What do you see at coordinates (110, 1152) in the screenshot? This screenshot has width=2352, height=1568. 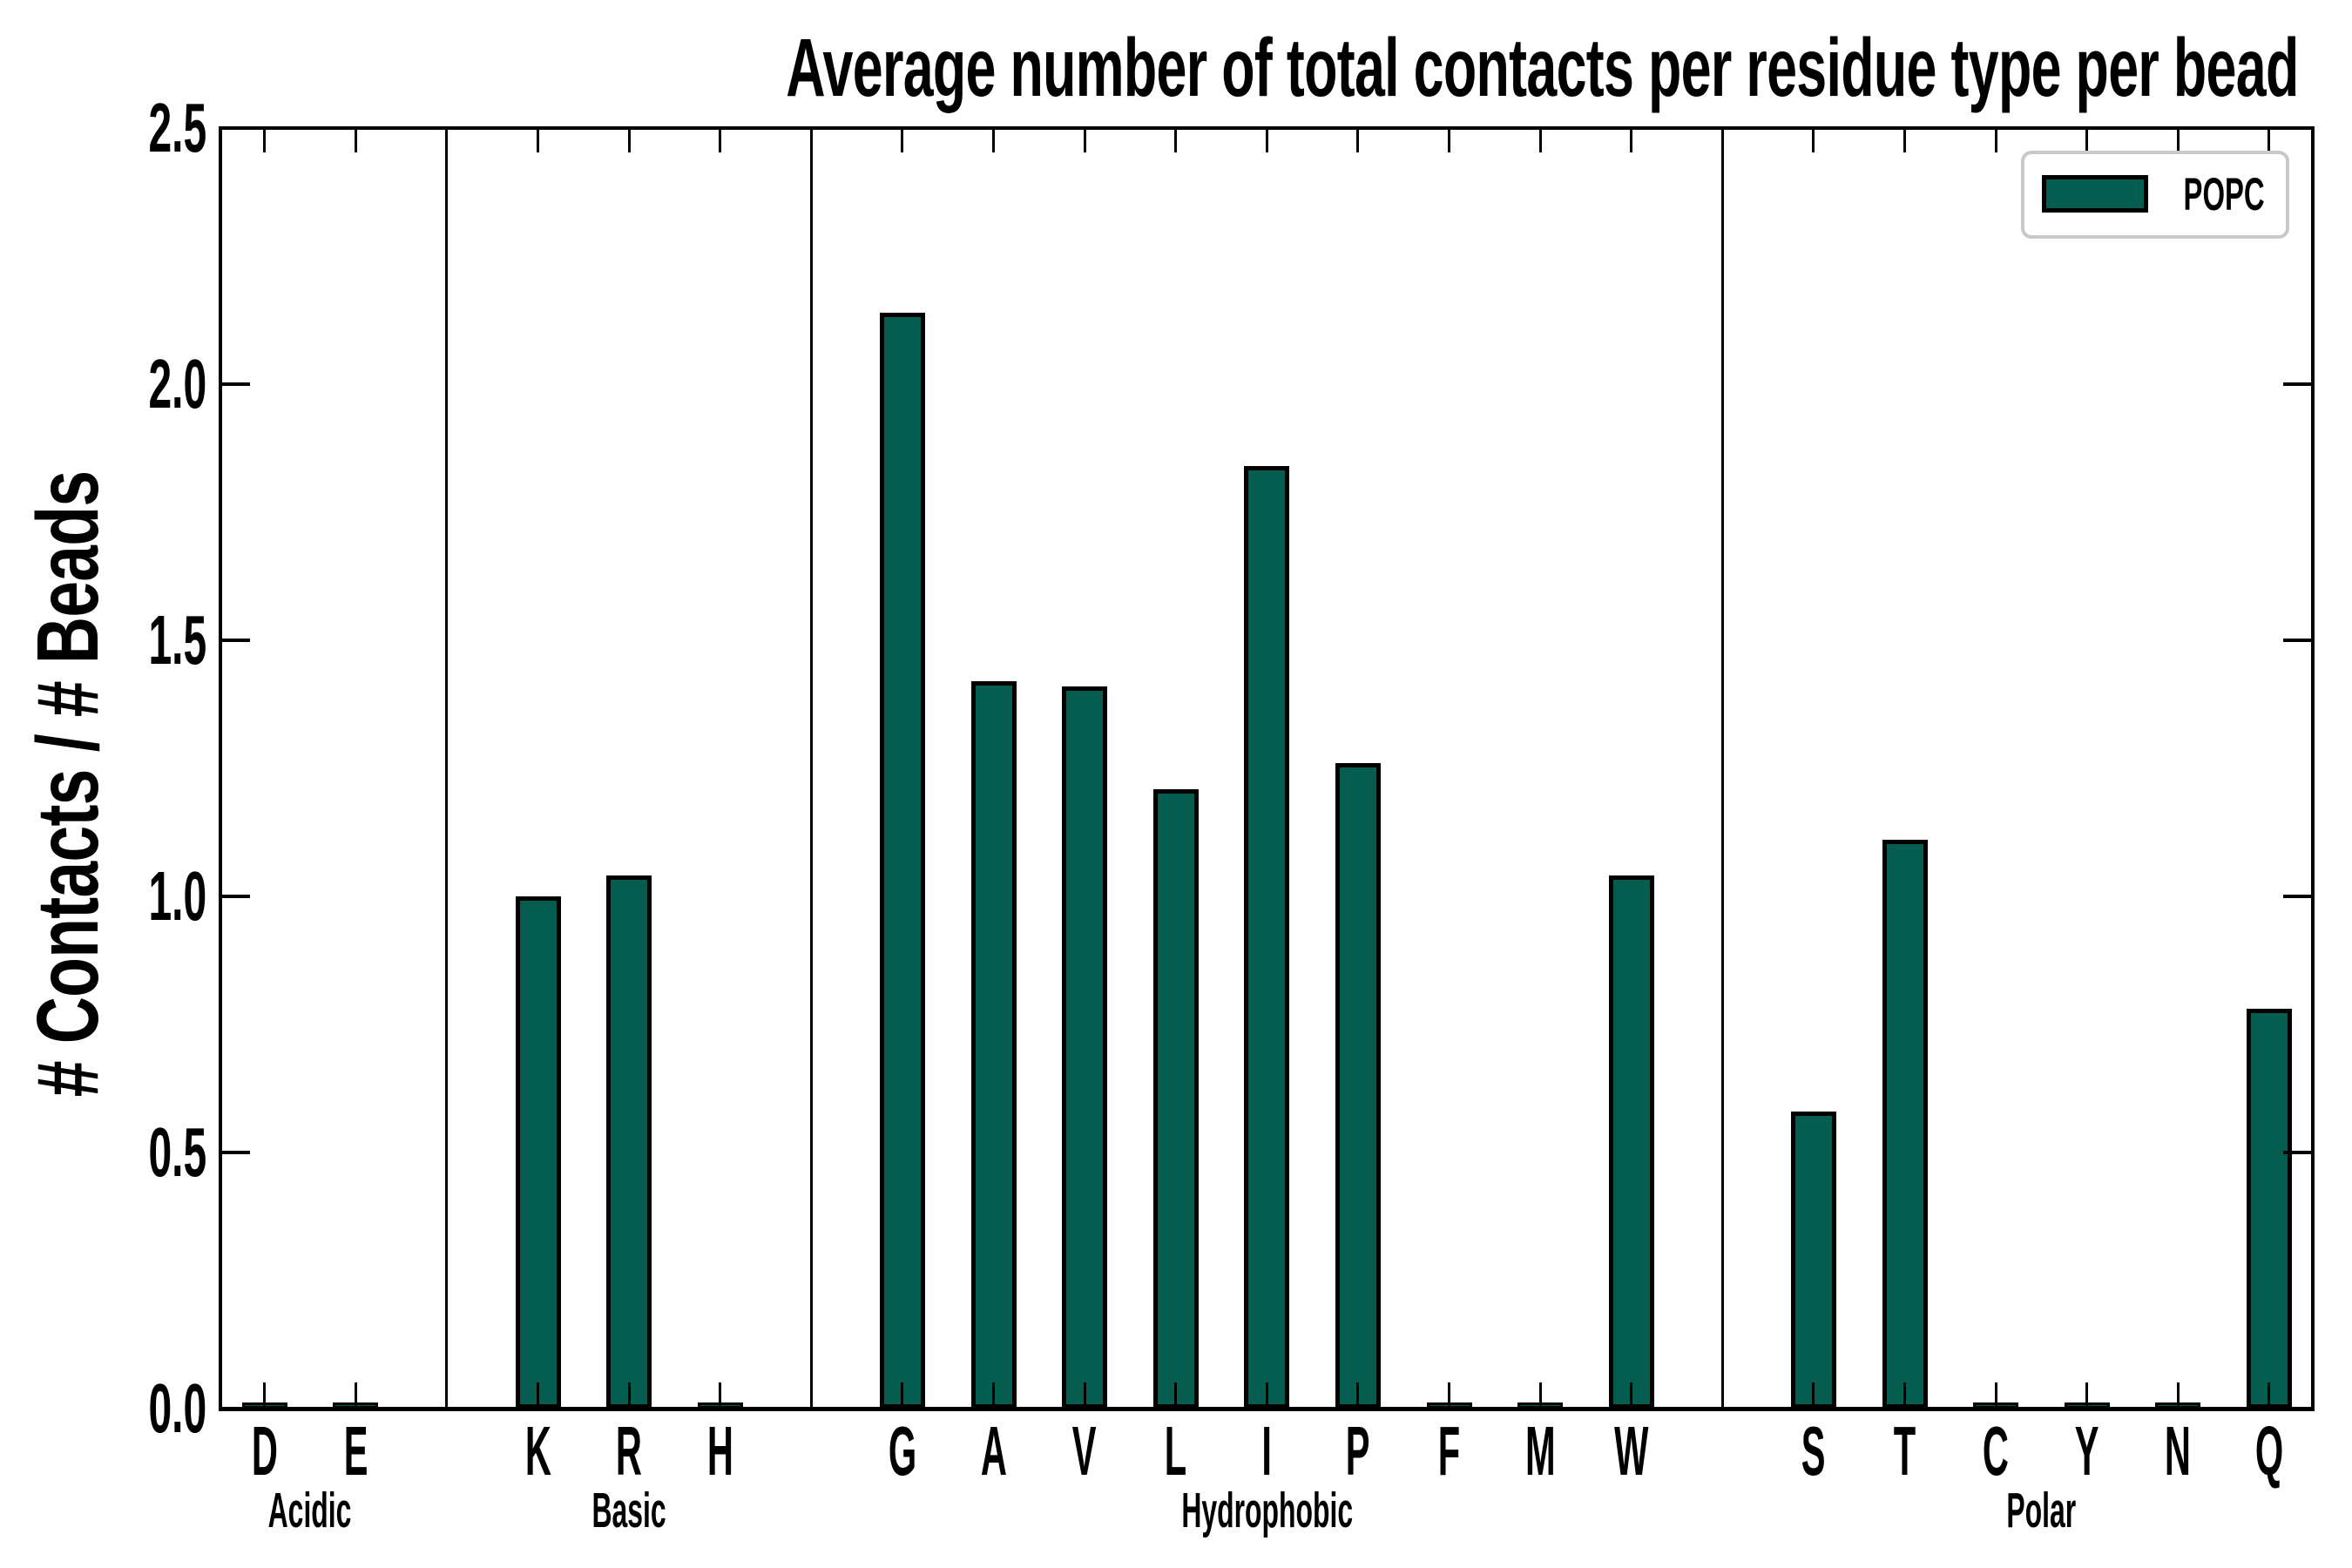 I see `y-tick-label-0.5: 0.5` at bounding box center [110, 1152].